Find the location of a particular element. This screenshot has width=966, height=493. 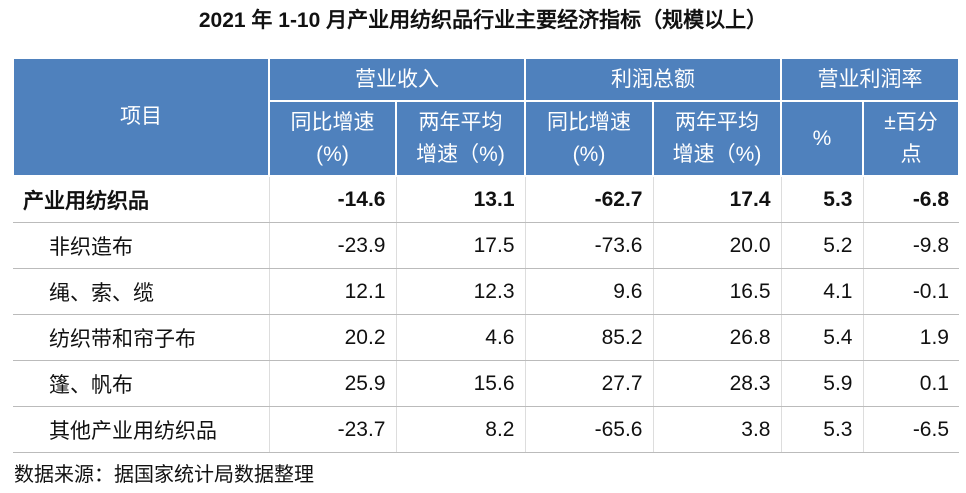

cell: -14.6 is located at coordinates (332, 199).